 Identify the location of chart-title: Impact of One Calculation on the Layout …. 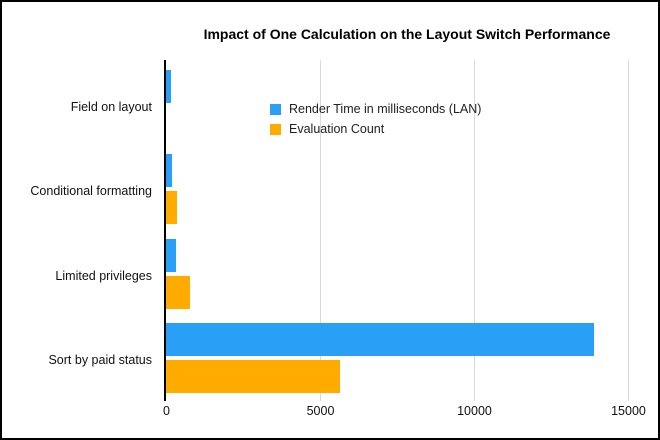
(407, 34).